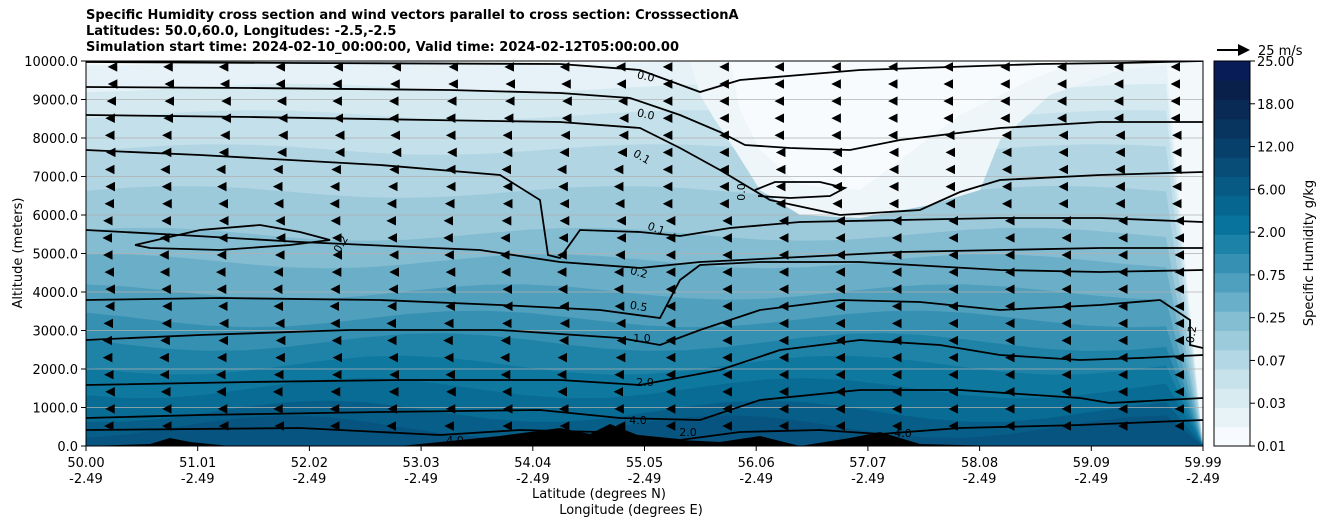 The image size is (1326, 526). I want to click on y-tick-label: 8000.0, so click(56, 139).